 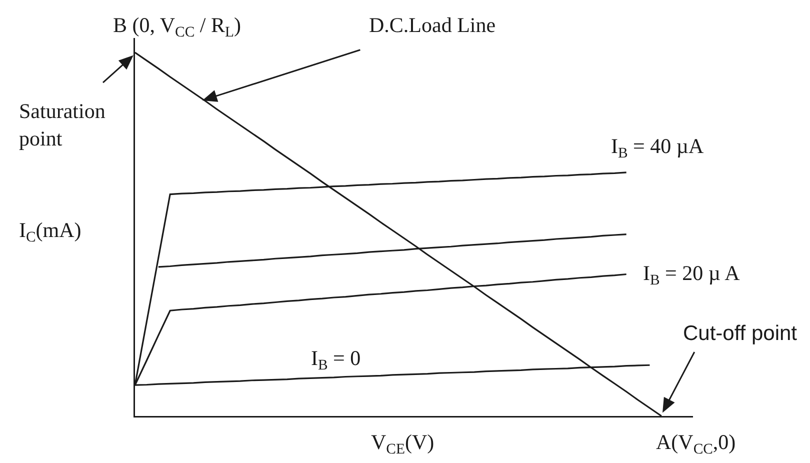 What do you see at coordinates (432, 25) in the screenshot?
I see `text: D.C.Load Line` at bounding box center [432, 25].